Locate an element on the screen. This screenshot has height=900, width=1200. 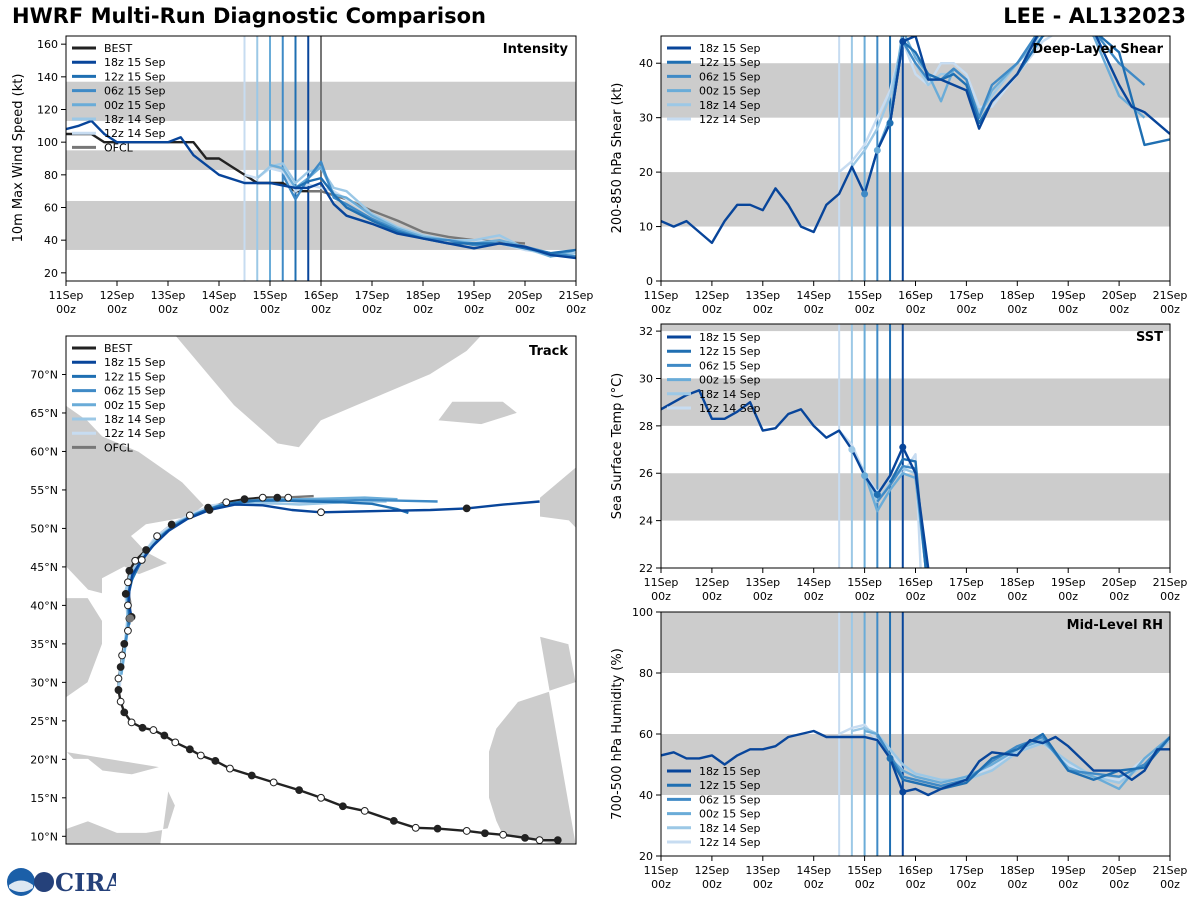
intensity-ytick-label: 20 is located at coordinates (51, 273).